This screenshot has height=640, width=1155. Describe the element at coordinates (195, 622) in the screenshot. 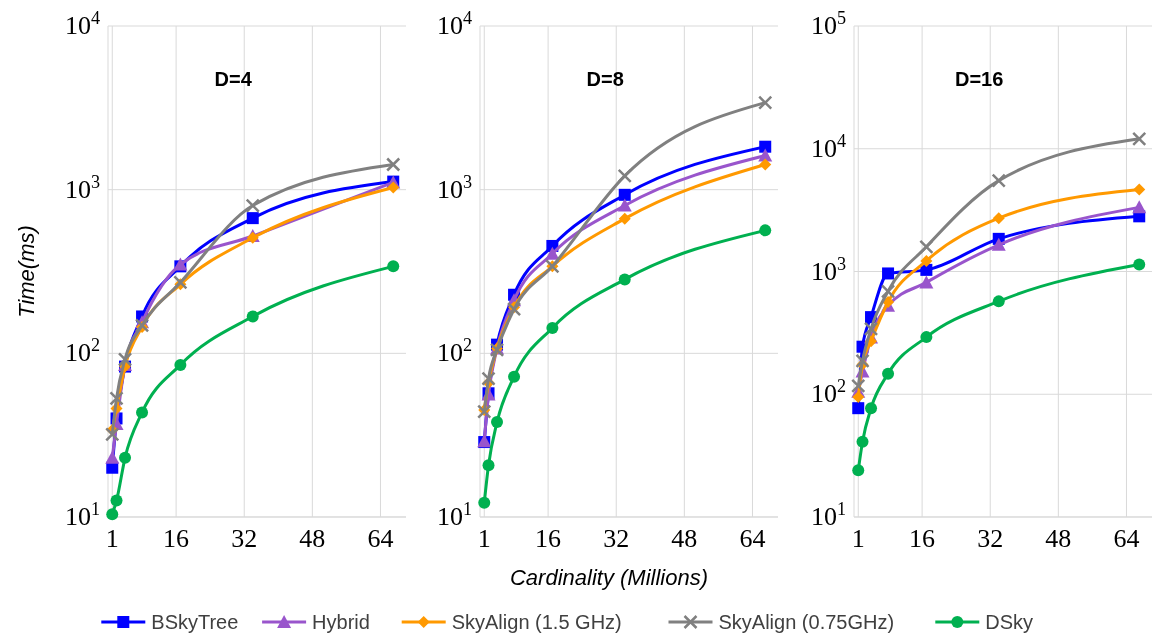

I see `legend-label: BSkyTree` at that location.